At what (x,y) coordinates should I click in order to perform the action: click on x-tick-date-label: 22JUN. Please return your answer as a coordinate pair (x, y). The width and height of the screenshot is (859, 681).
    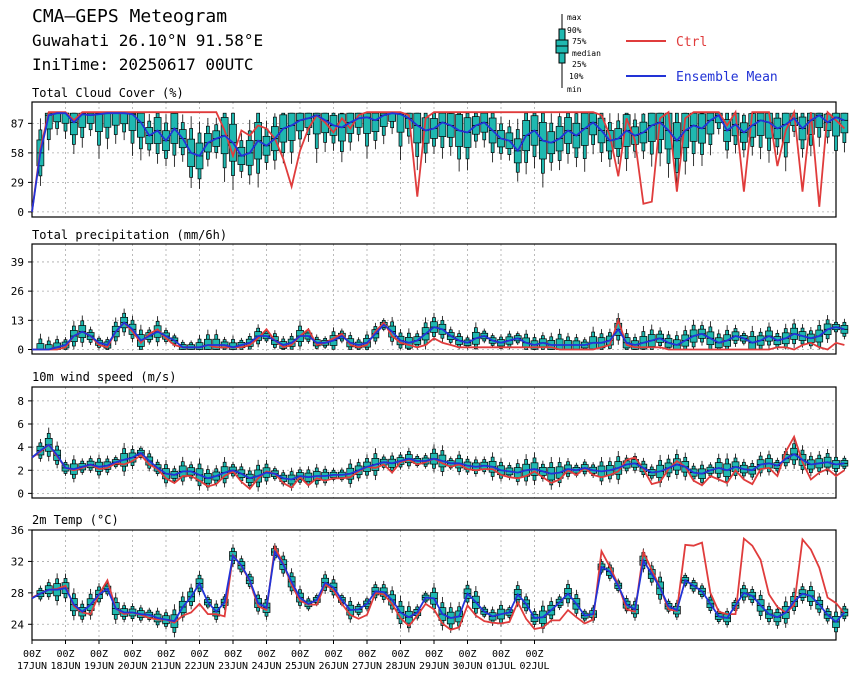
    Looking at the image, I should click on (199, 666).